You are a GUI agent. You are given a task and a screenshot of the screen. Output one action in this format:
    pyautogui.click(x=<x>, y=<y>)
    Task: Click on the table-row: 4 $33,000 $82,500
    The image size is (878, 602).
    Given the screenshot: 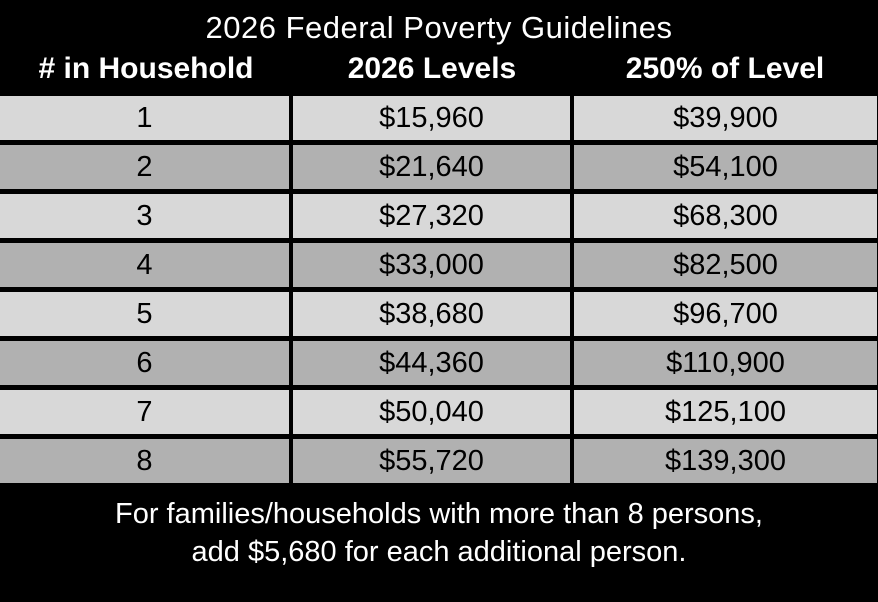 What is the action you would take?
    pyautogui.click(x=439, y=265)
    